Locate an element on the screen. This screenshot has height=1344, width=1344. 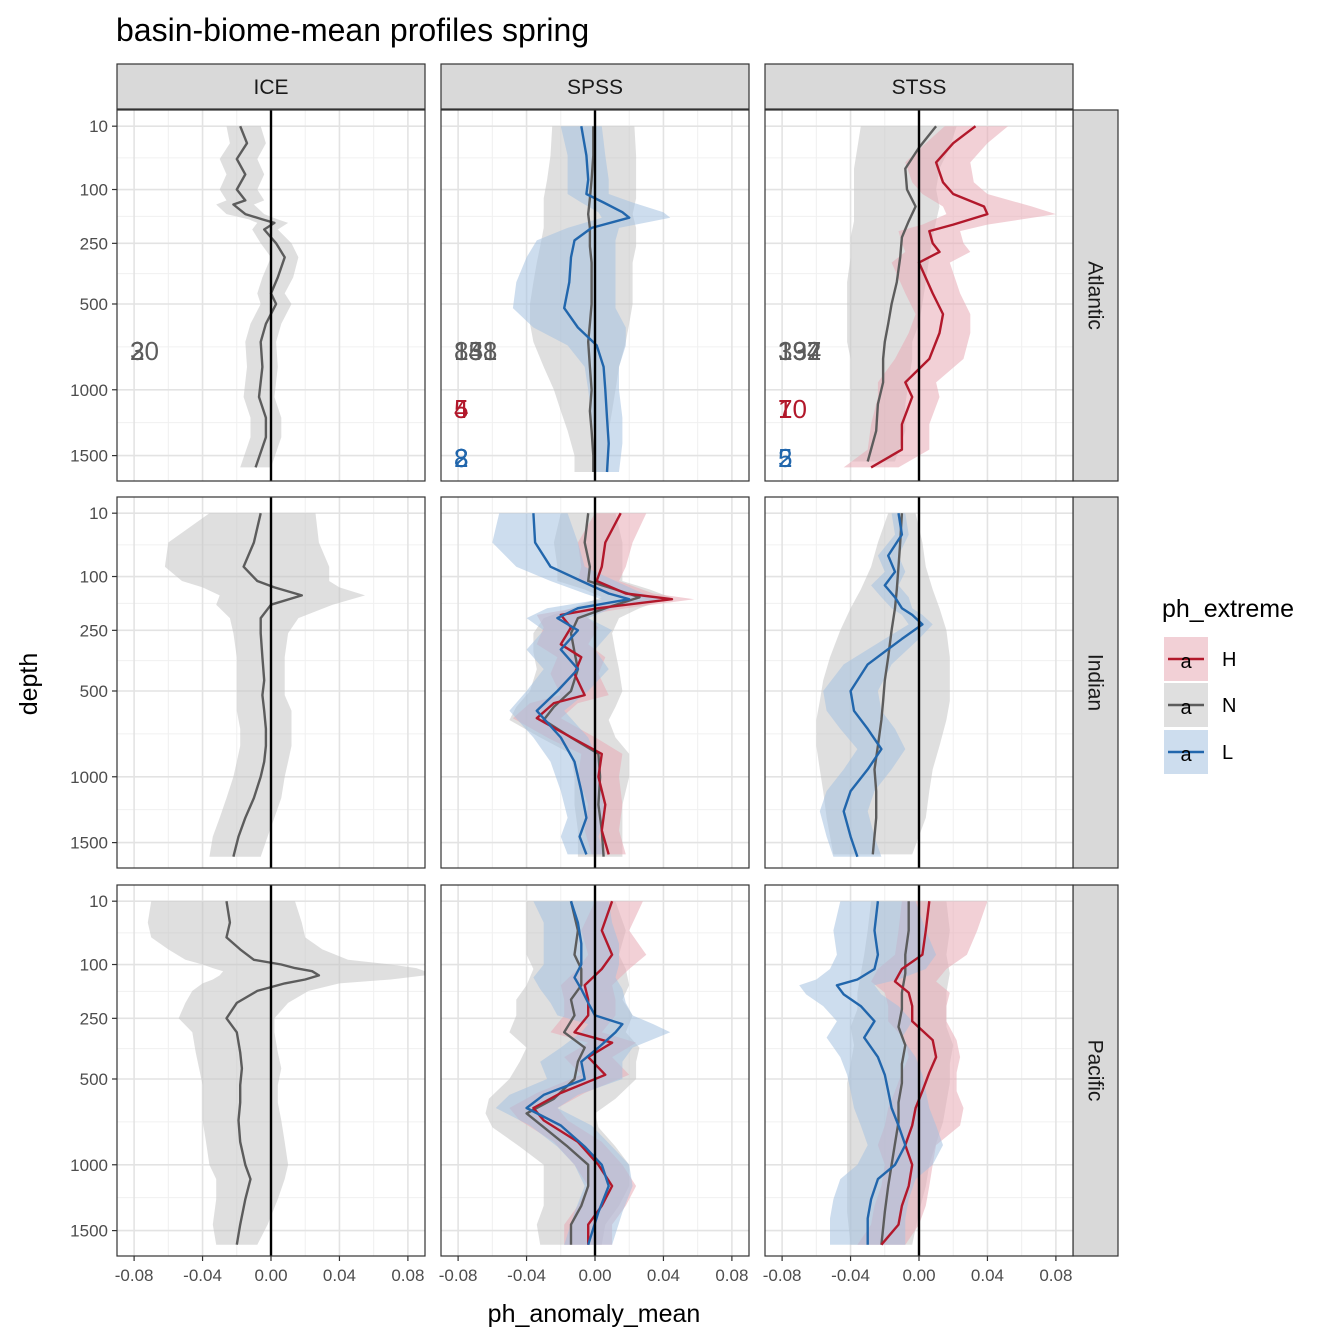
count-label-L: 8 is located at coordinates (461, 458).